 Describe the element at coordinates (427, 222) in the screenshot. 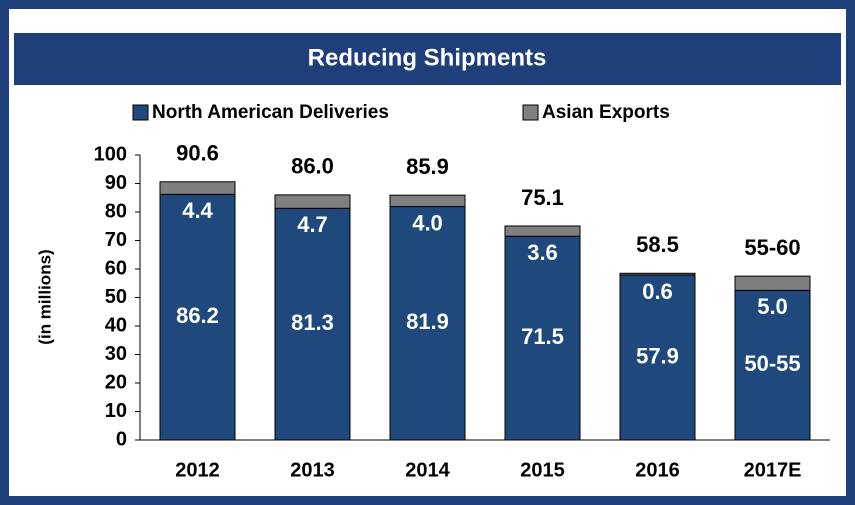

I see `value-label: 4.0` at that location.